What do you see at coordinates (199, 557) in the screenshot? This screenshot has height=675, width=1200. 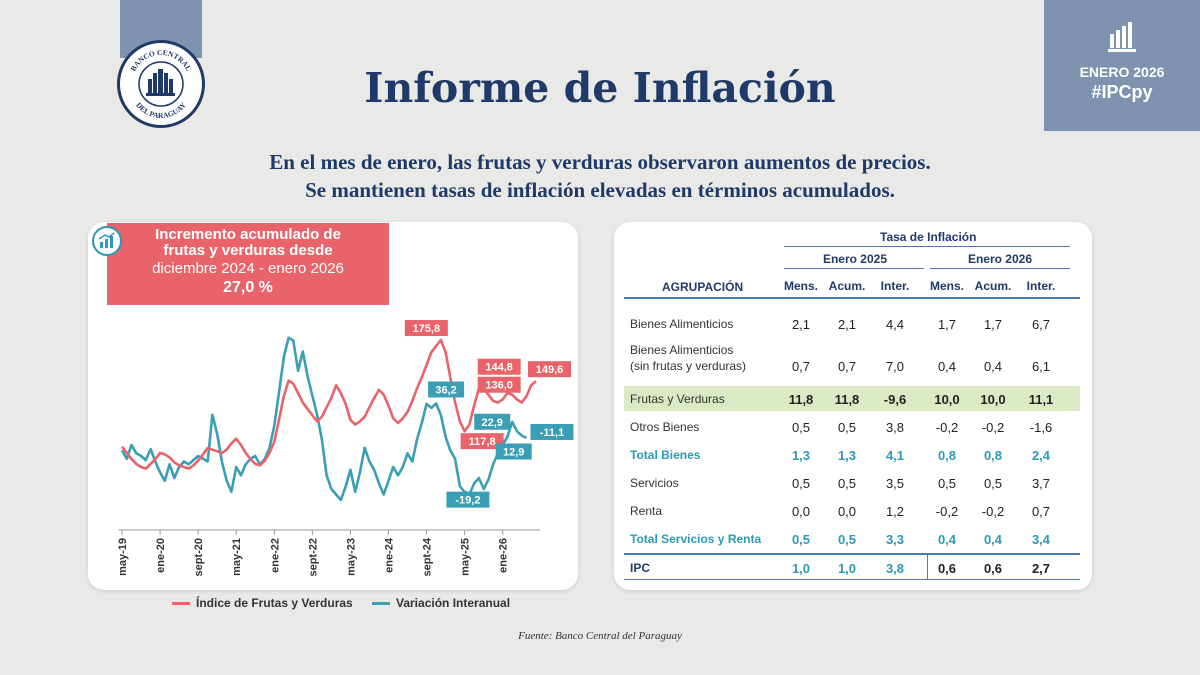 I see `x-tick-label: sept-20` at bounding box center [199, 557].